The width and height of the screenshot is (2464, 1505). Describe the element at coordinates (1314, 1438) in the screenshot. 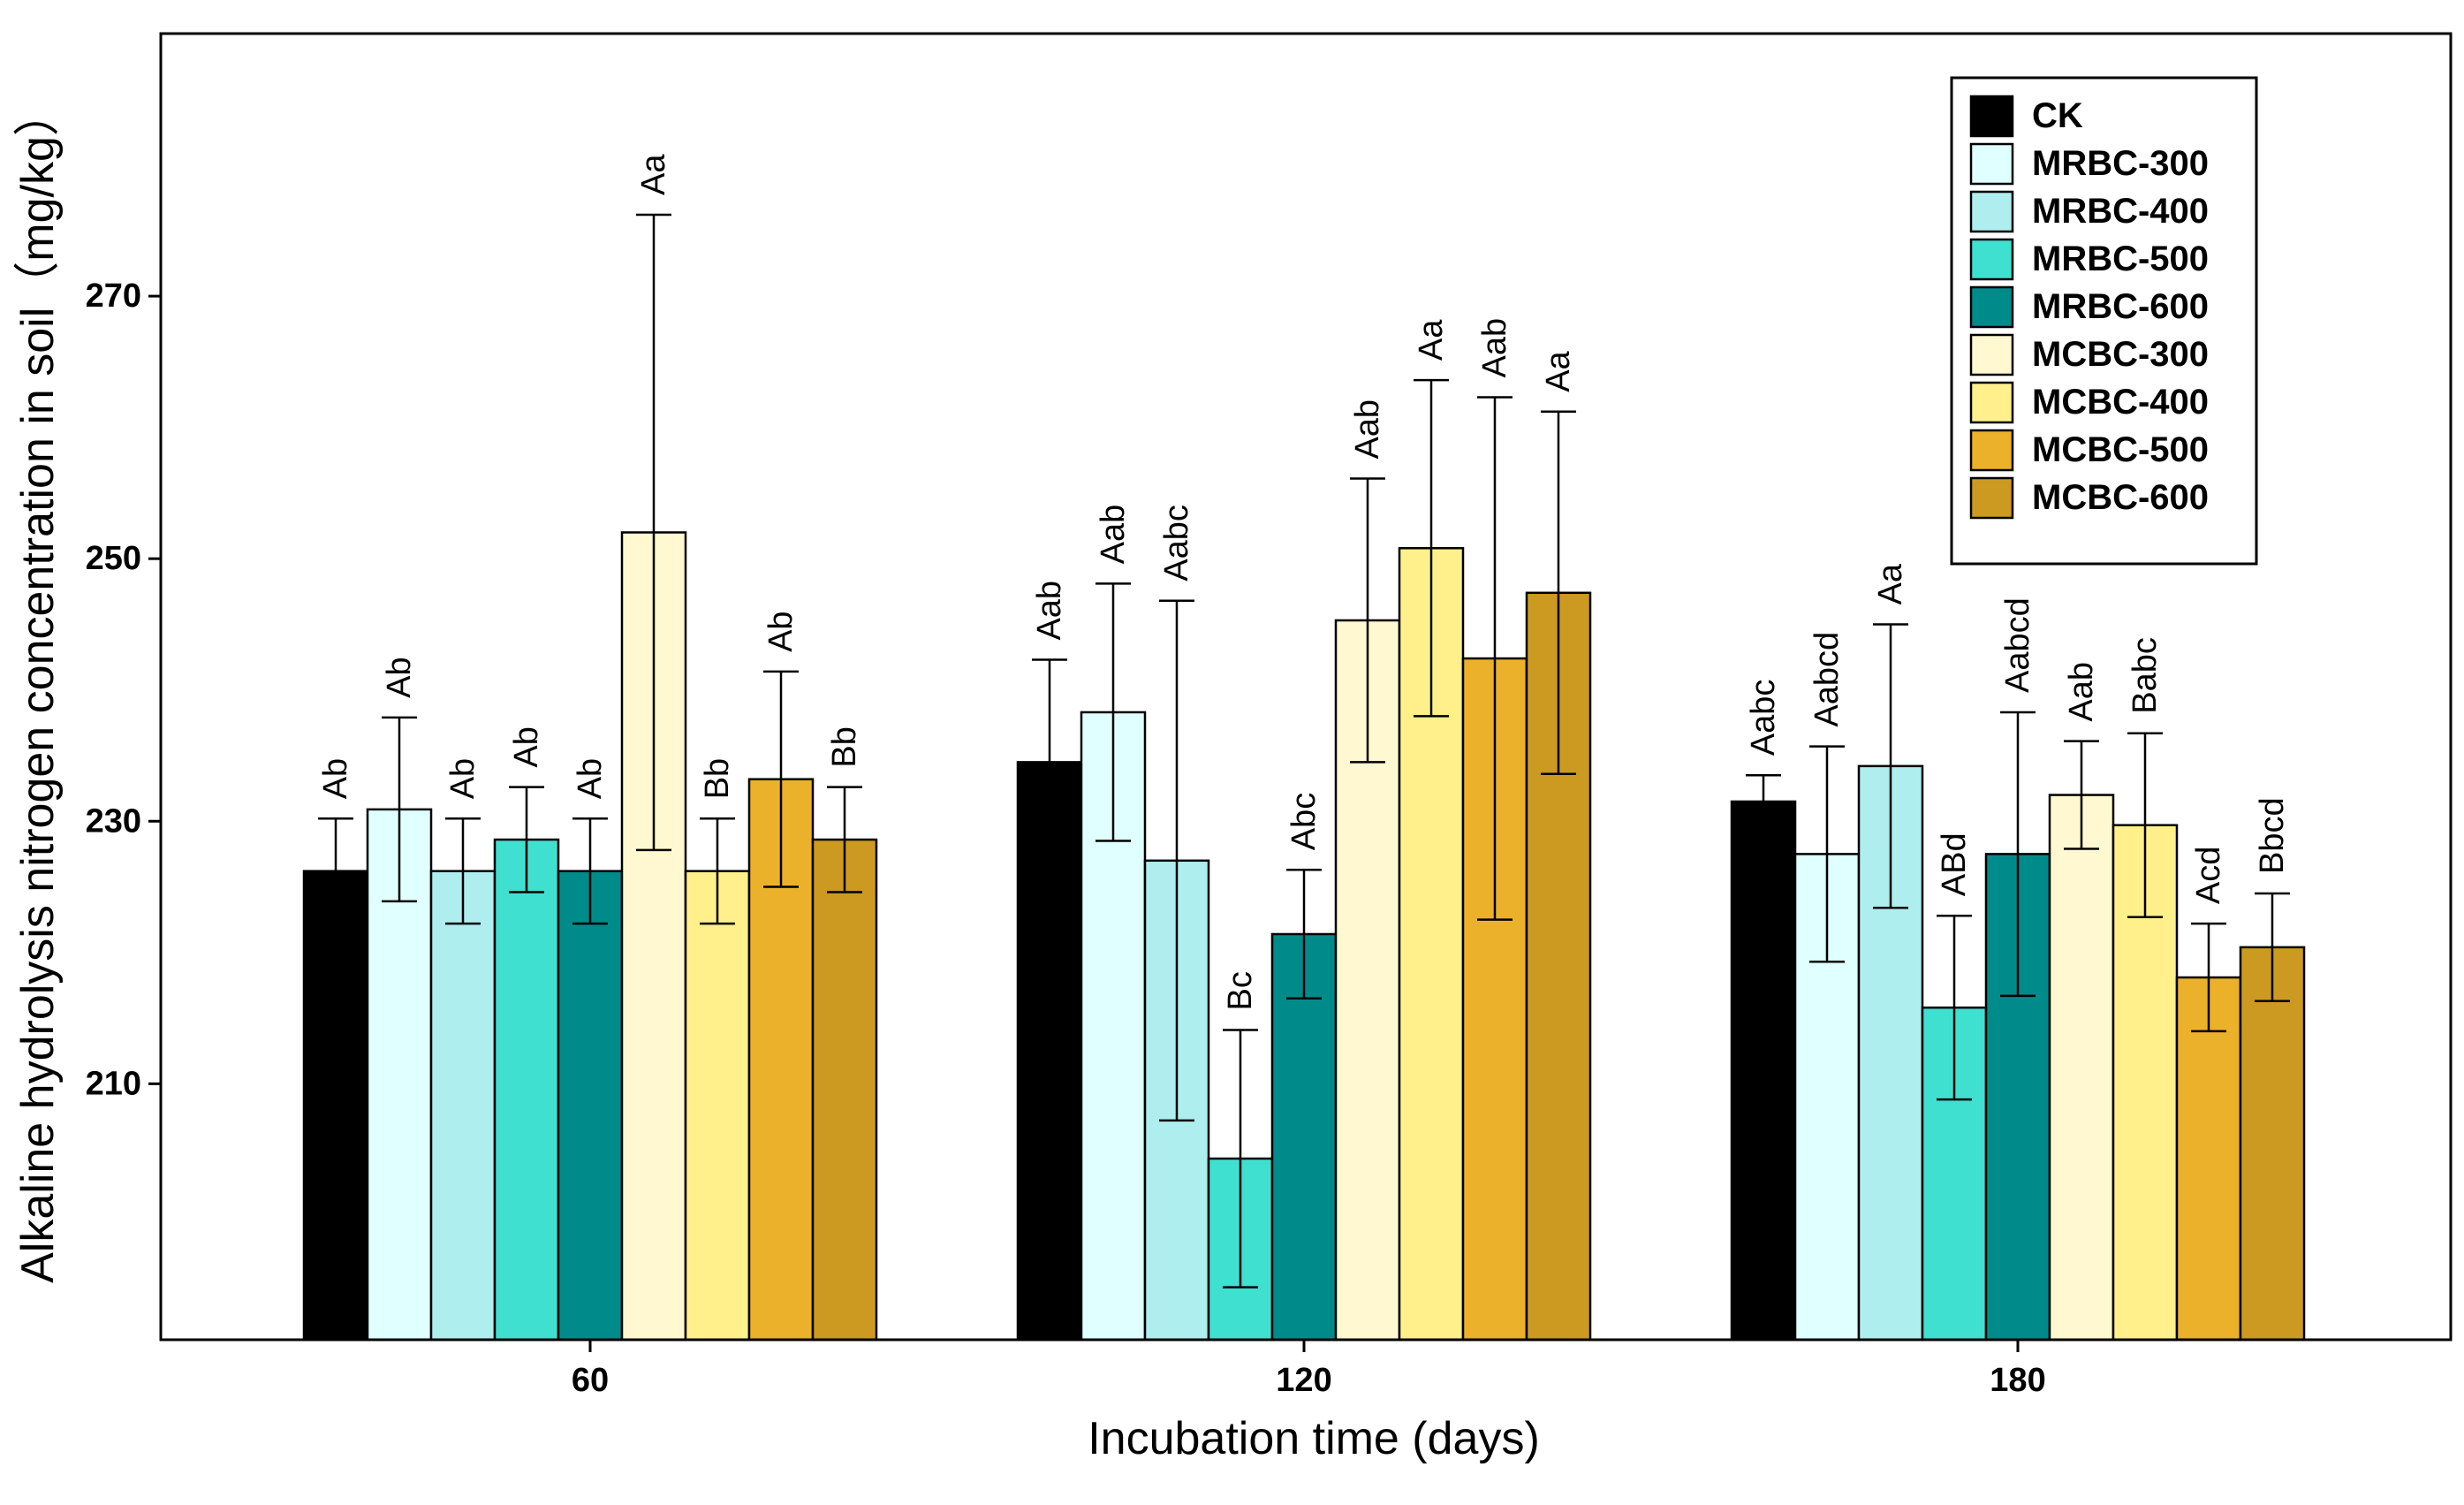

I see `x-axis-title: Incubation time (days)` at that location.